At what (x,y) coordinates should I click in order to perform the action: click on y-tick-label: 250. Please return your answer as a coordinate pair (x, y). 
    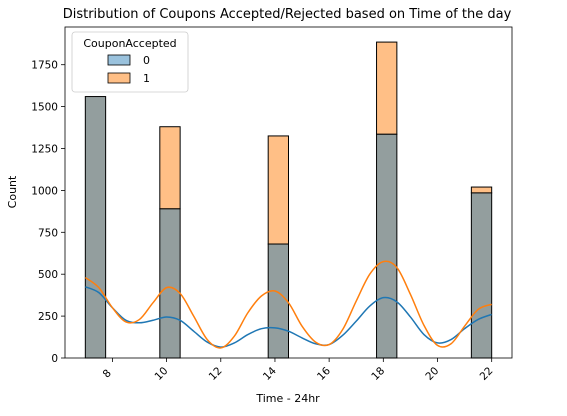
    Looking at the image, I should click on (48, 317).